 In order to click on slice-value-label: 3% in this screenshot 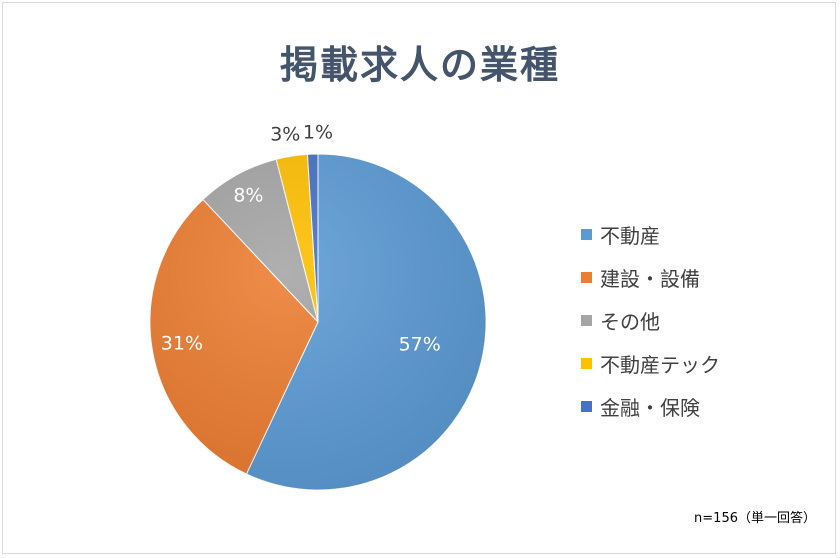, I will do `click(285, 135)`.